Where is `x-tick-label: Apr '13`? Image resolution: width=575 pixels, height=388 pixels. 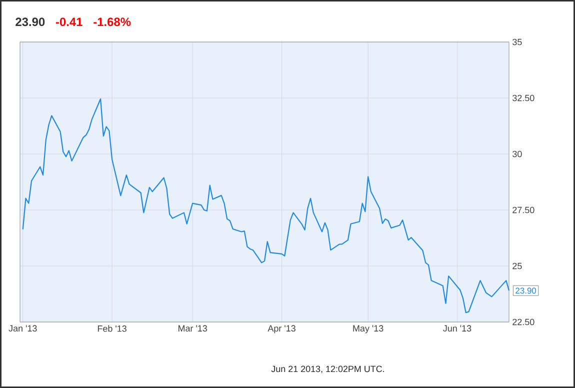
x-tick-label: Apr '13 is located at coordinates (282, 329).